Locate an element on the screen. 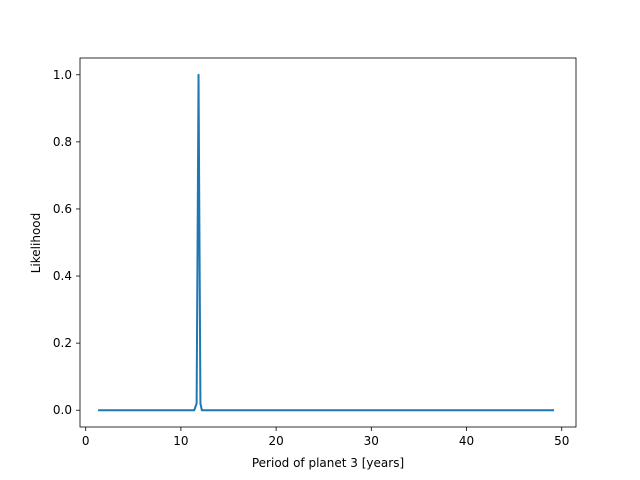  y-tick-label: 1.0 is located at coordinates (62, 75).